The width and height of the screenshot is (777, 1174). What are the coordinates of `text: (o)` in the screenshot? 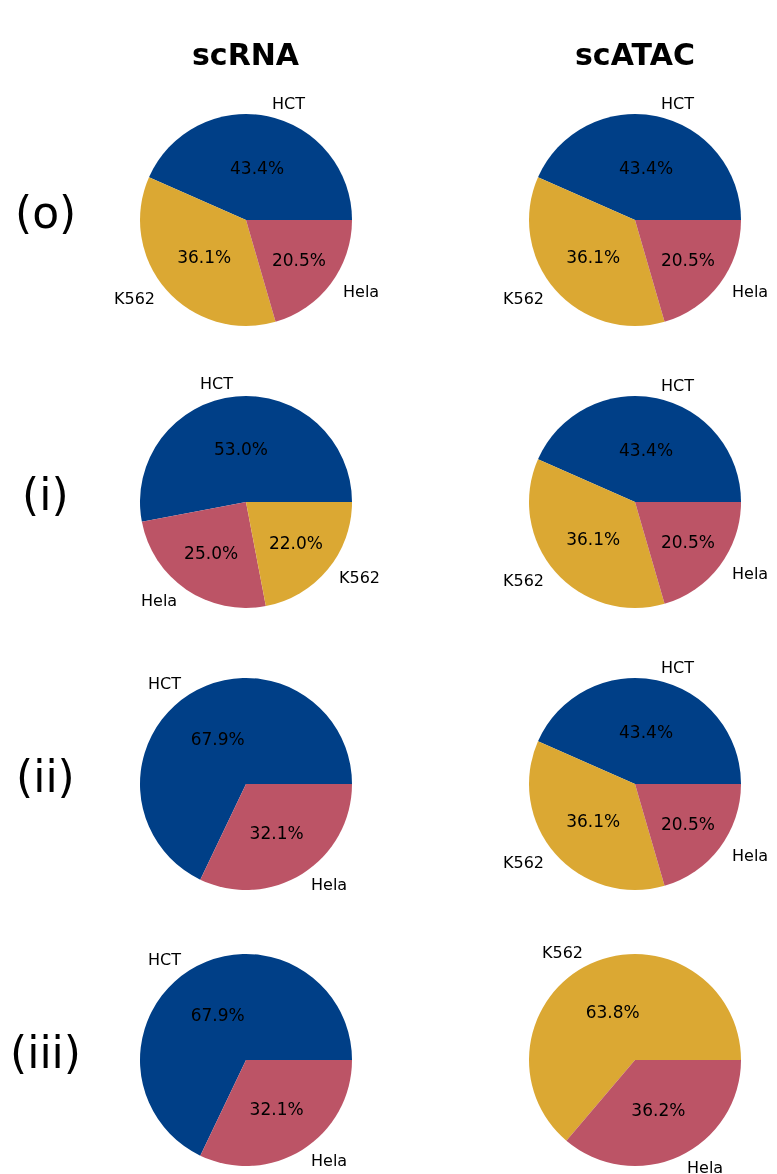 It's located at (46, 212).